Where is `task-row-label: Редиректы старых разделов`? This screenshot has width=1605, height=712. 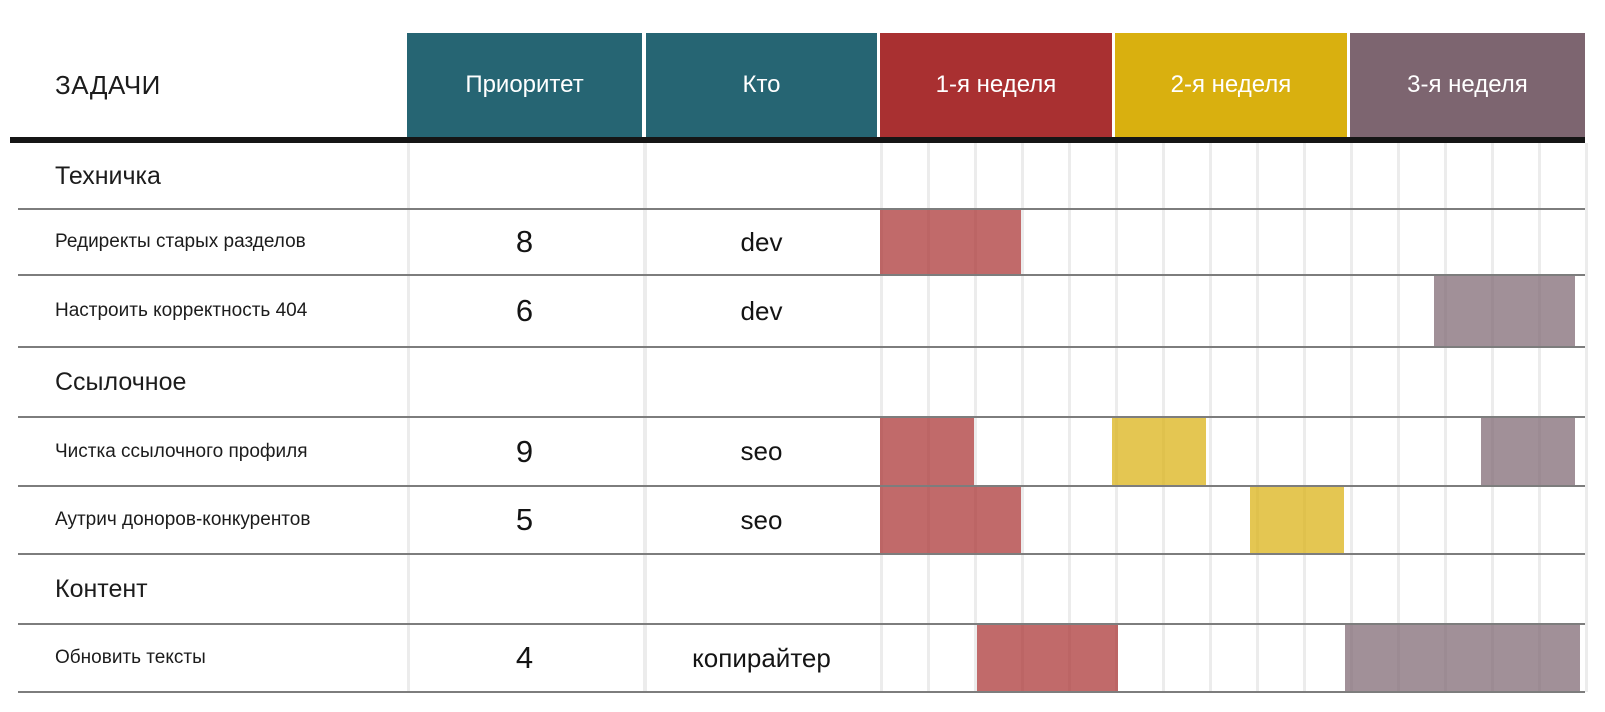 task-row-label: Редиректы старых разделов is located at coordinates (180, 241).